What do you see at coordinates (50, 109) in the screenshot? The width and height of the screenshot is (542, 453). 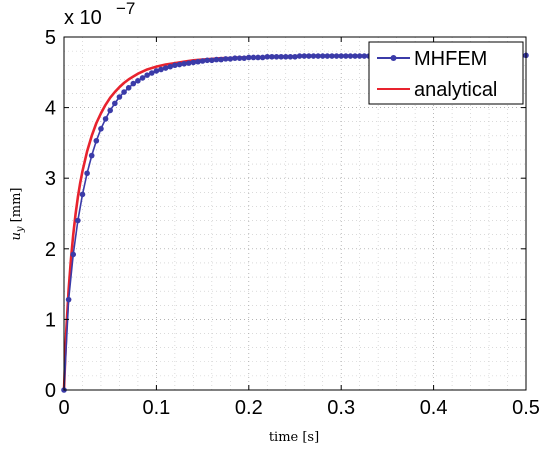 I see `y-tick-label: 4` at bounding box center [50, 109].